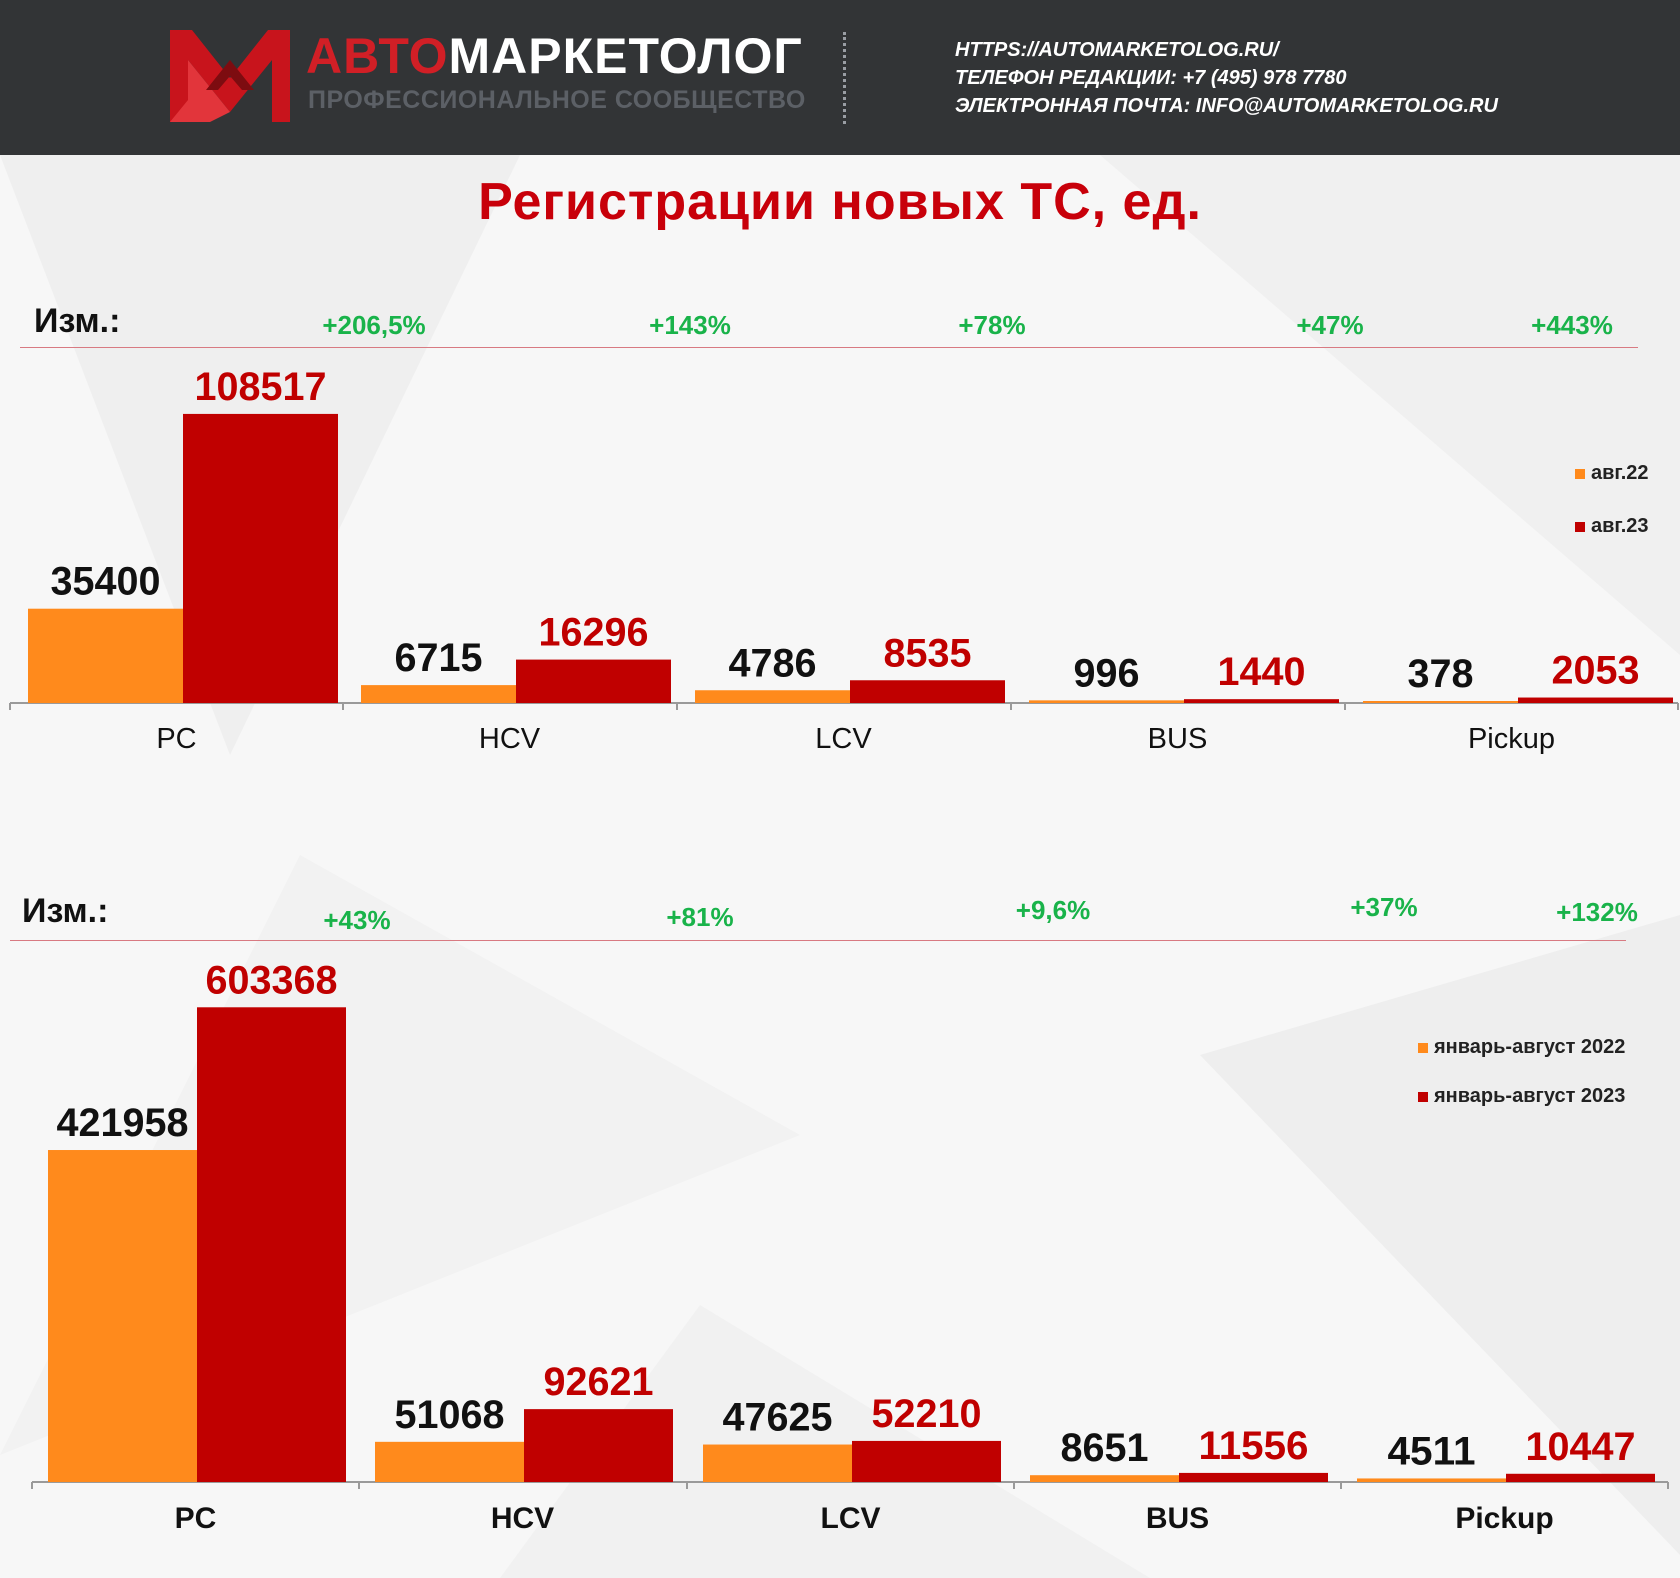 This screenshot has width=1680, height=1578. I want to click on chart-legend: авг.22 авг.23, so click(1612, 500).